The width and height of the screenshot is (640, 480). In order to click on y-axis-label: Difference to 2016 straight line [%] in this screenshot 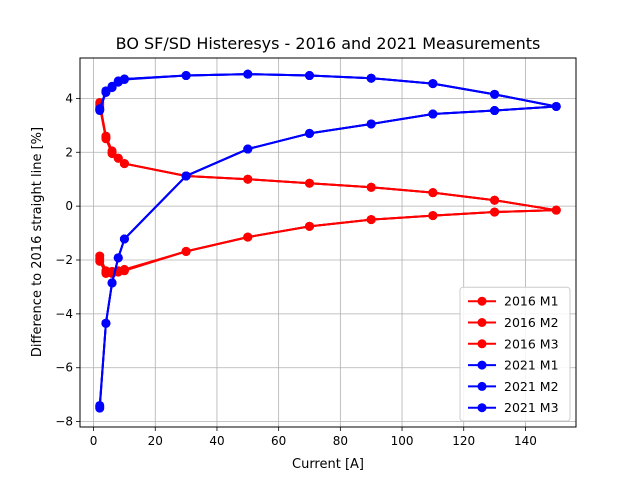, I will do `click(37, 242)`.